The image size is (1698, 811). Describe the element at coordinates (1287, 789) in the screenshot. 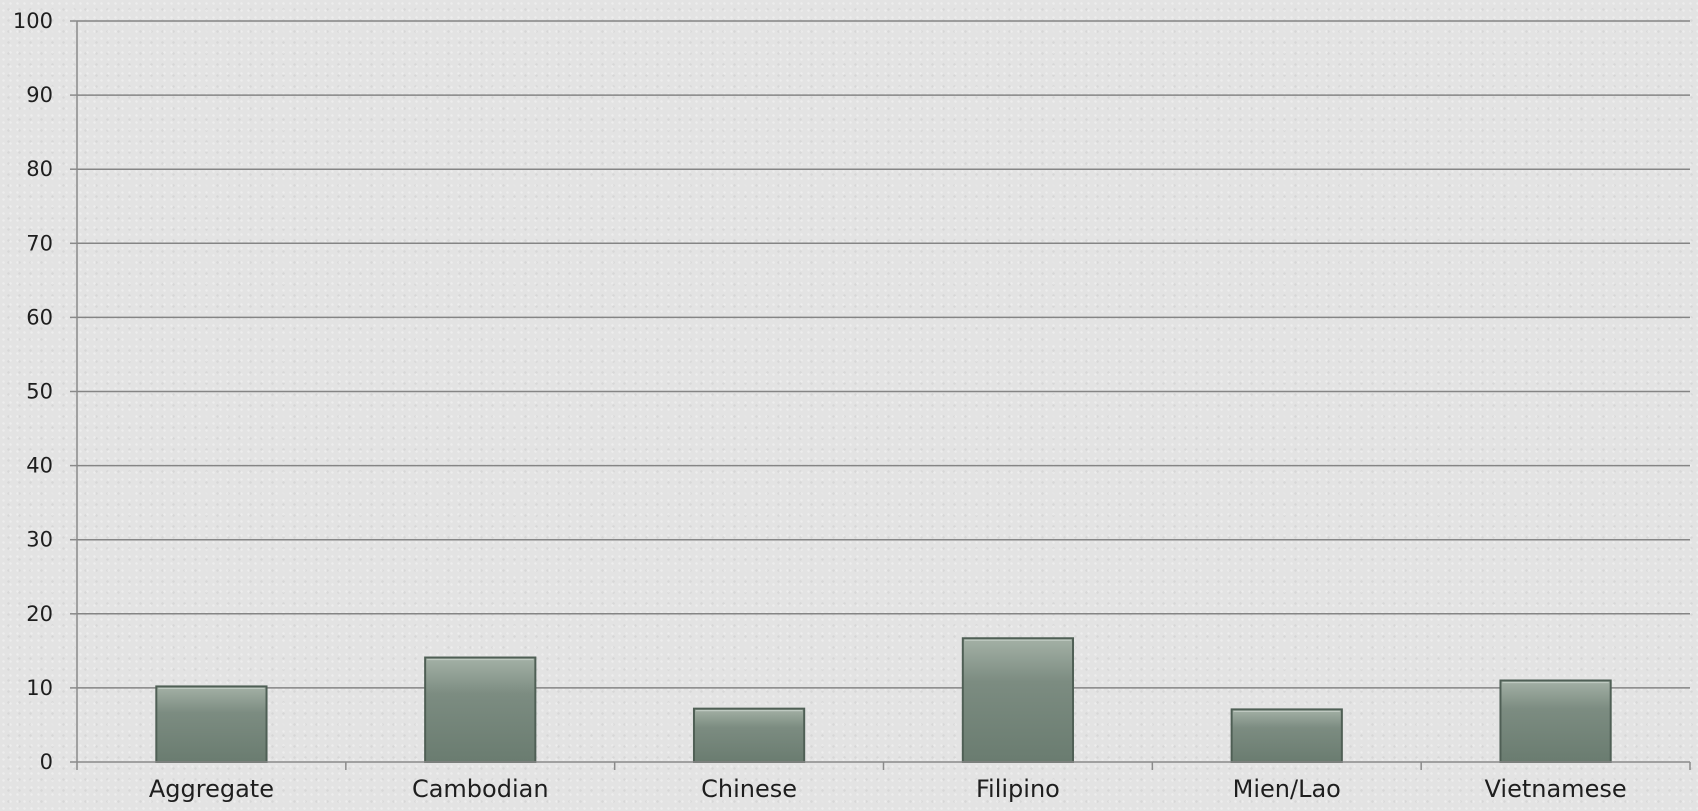

I see `x-category-label: Mien/Lao` at that location.